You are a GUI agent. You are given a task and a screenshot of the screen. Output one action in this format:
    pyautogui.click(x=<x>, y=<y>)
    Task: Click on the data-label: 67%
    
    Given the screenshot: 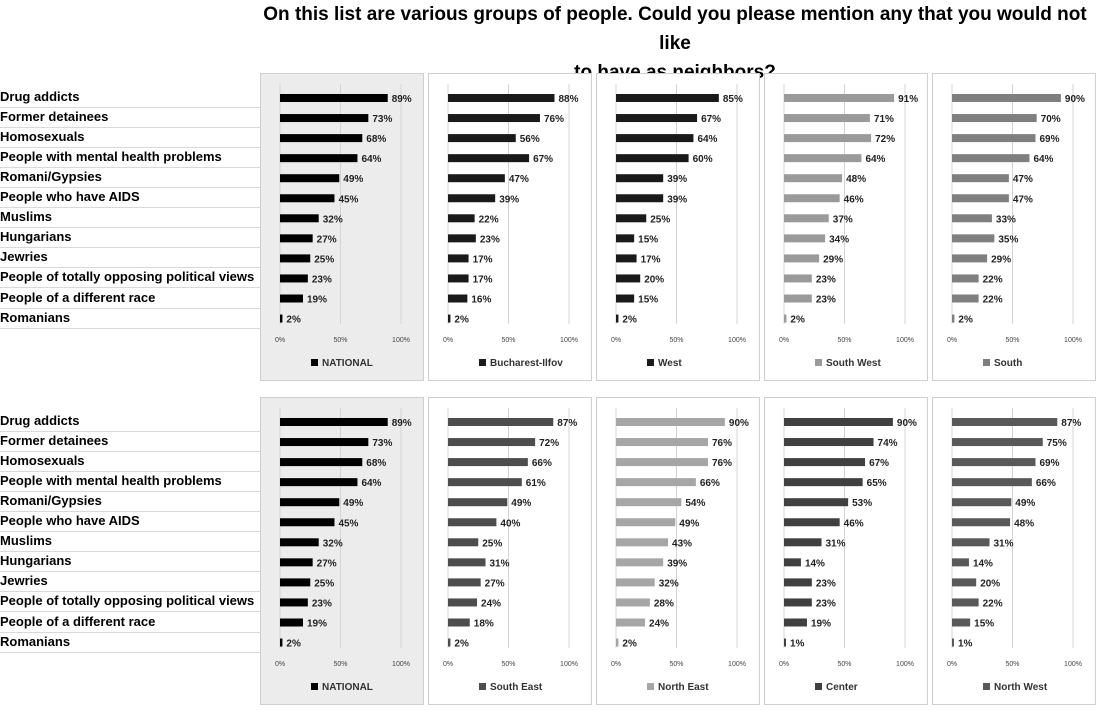 What is the action you would take?
    pyautogui.click(x=711, y=119)
    